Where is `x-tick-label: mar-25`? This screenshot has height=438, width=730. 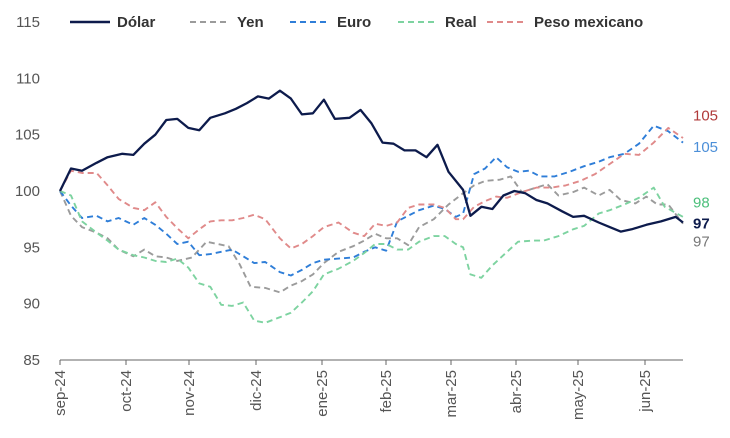
x-tick-label: mar-25 is located at coordinates (451, 394).